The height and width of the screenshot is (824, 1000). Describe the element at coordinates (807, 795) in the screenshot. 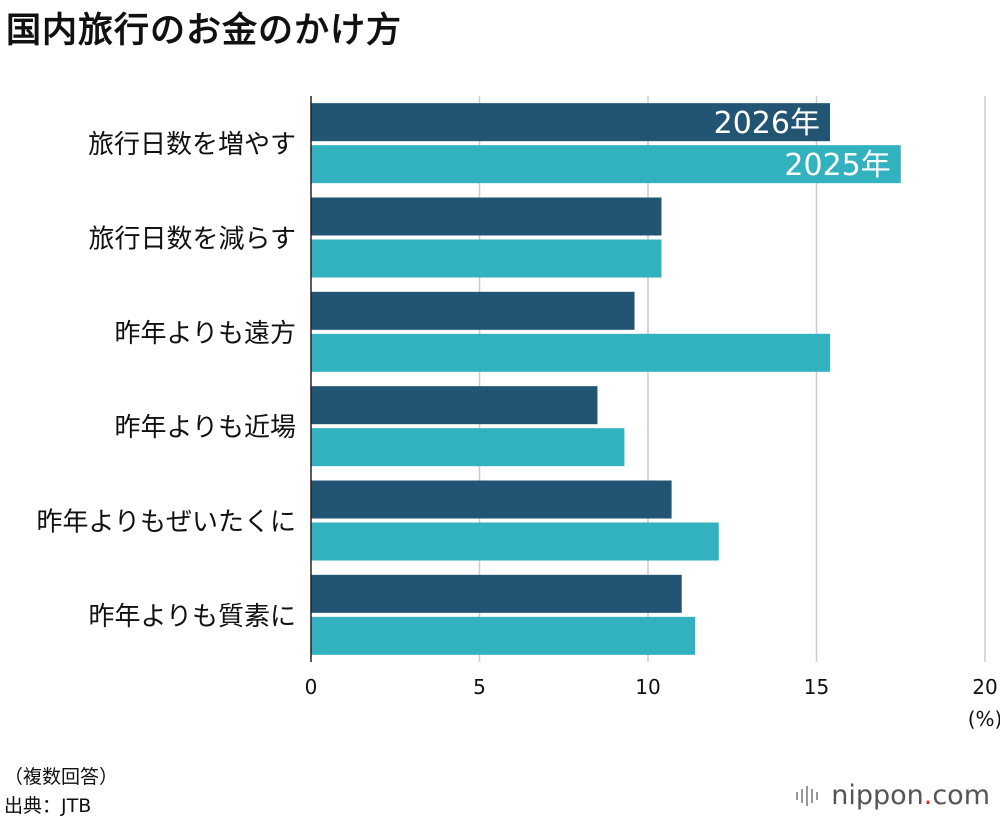

I see `logo-mark-icon` at that location.